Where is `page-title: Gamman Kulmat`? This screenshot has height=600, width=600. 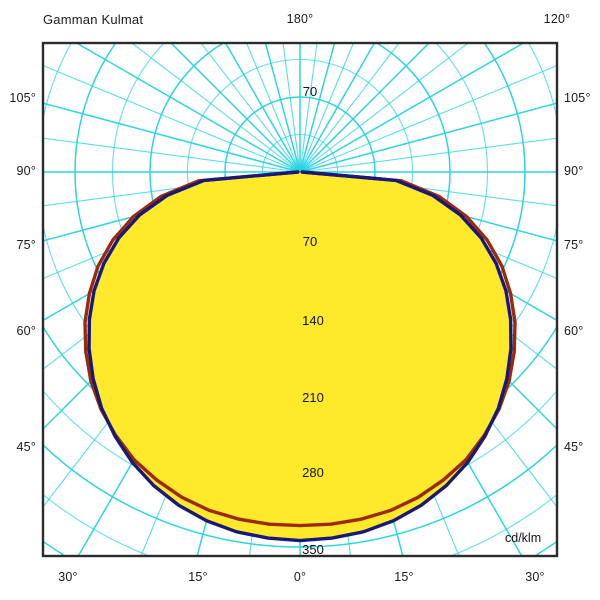
page-title: Gamman Kulmat is located at coordinates (93, 19).